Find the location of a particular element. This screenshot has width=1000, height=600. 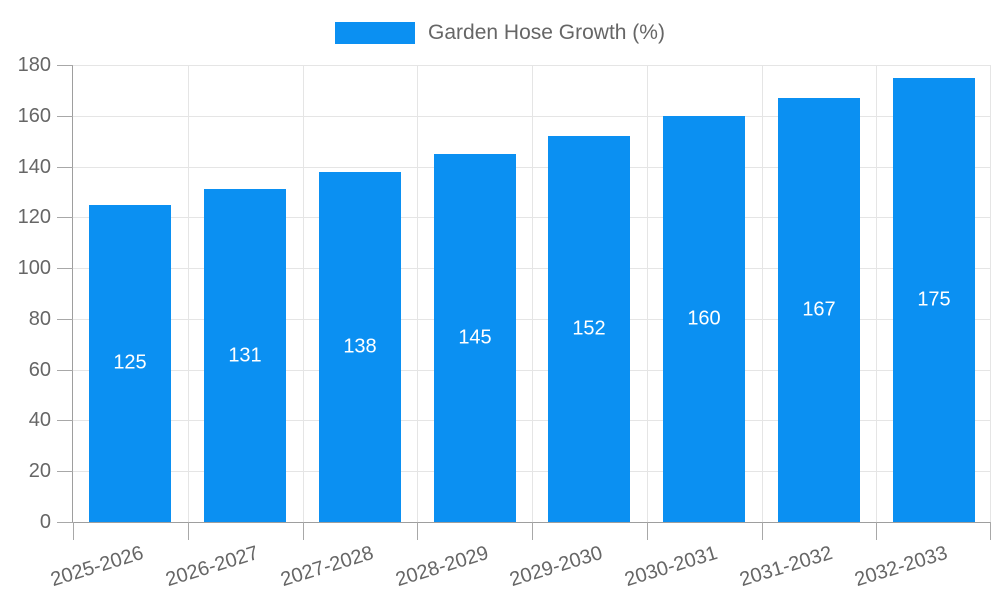

legend-label: Garden Hose Growth (%) is located at coordinates (546, 32).